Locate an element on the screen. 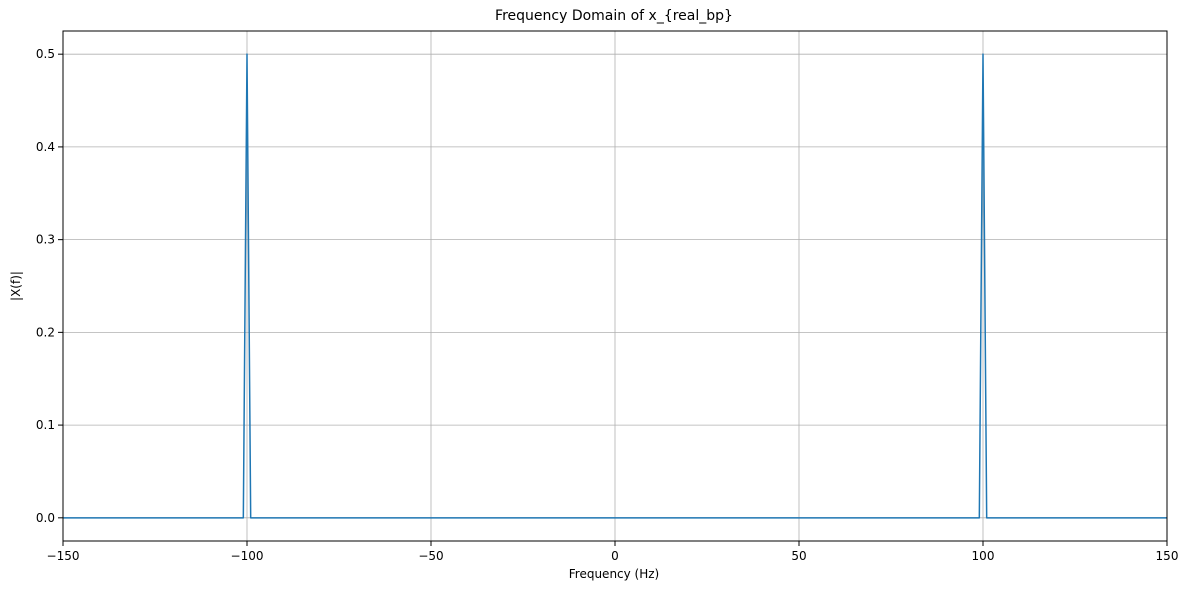 The width and height of the screenshot is (1189, 590). chart-title: Frequency Domain of x_{real_bp} is located at coordinates (614, 16).